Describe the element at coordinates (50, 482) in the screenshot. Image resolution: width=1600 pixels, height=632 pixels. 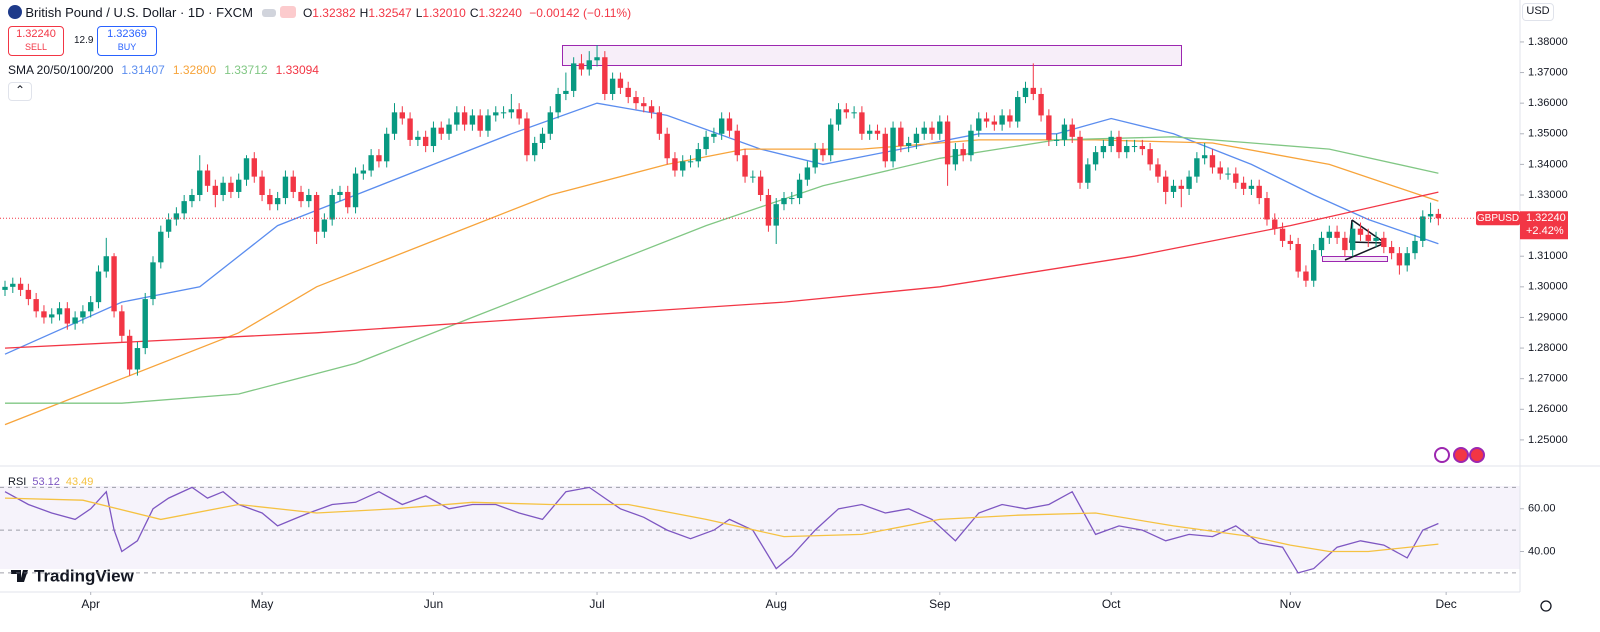
I see `rsi-legend: RSI 53.12 43.49` at that location.